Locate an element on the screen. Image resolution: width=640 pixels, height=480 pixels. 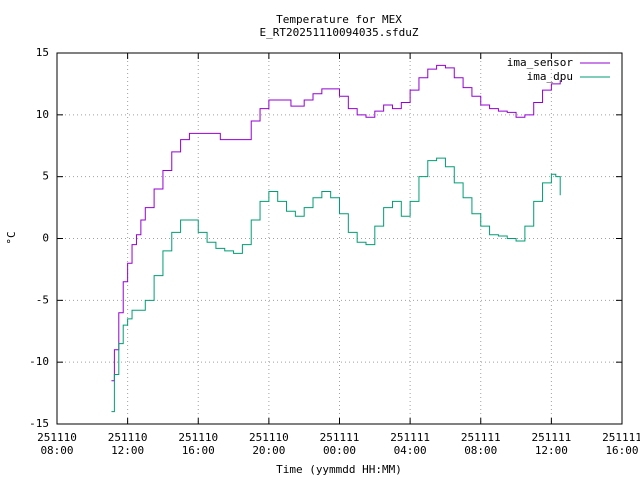
chart-subtitle: E_RT20251110094035.sfduZ is located at coordinates (339, 32).